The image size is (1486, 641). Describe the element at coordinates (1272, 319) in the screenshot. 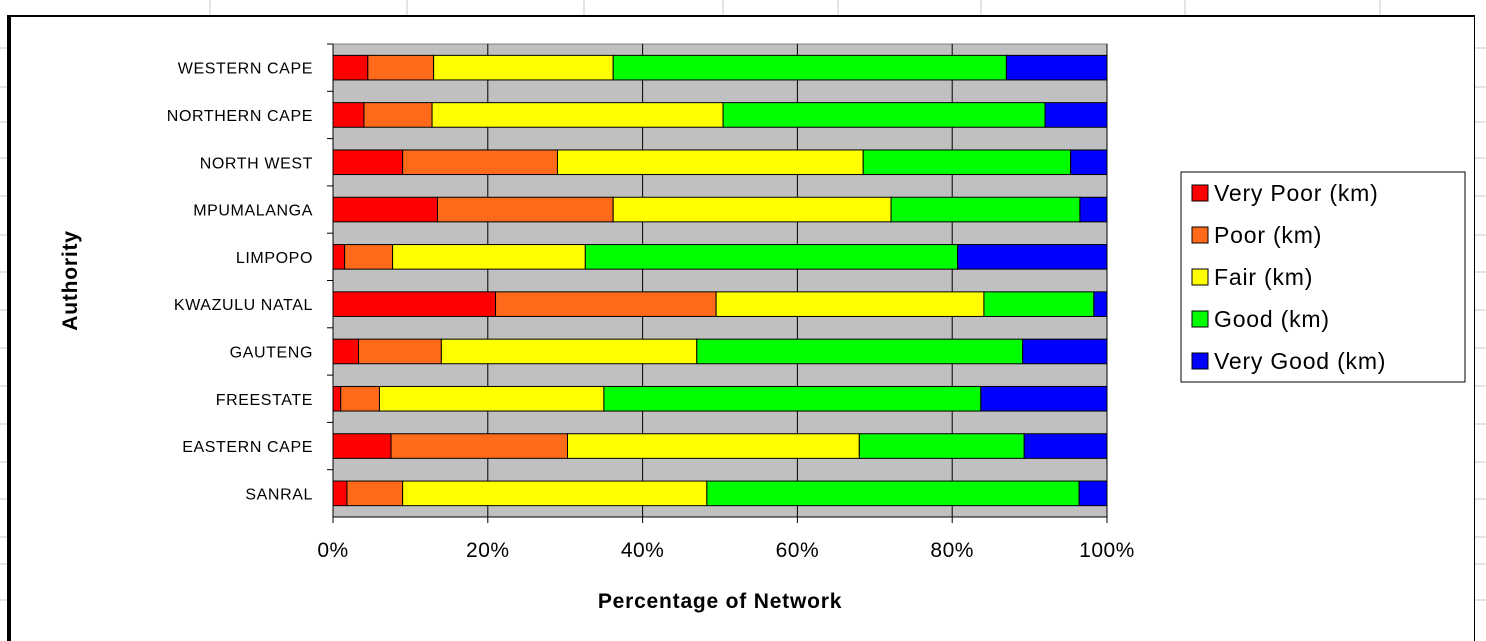

I see `legend-label: Good (km)` at that location.